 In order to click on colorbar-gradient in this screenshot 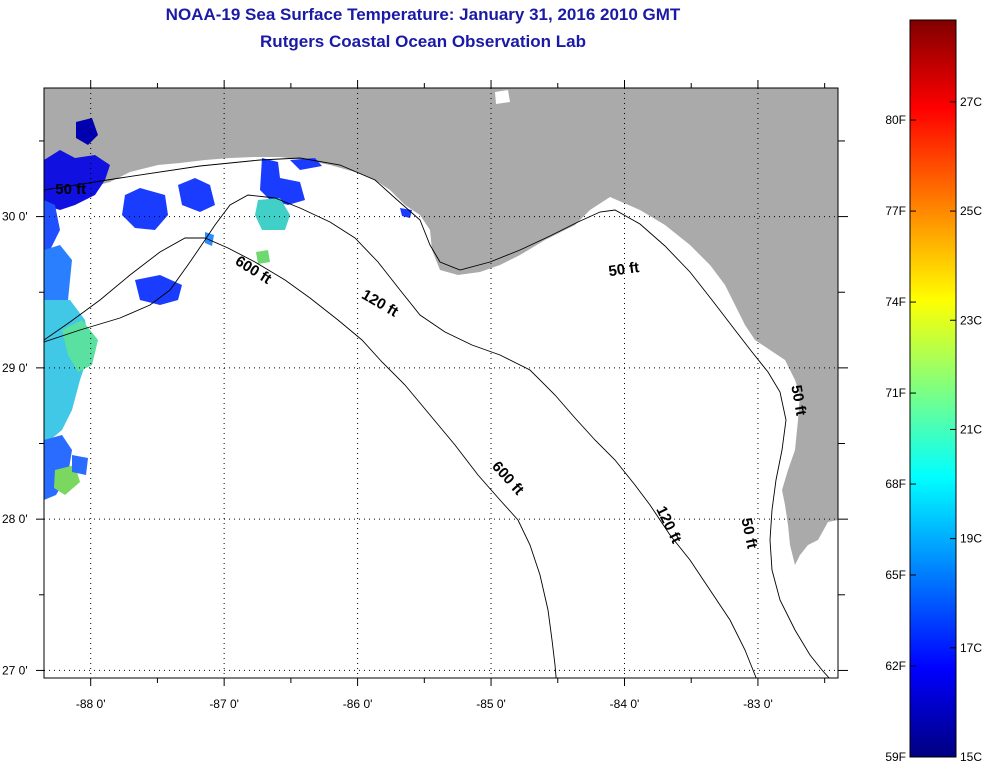, I will do `click(933, 388)`.